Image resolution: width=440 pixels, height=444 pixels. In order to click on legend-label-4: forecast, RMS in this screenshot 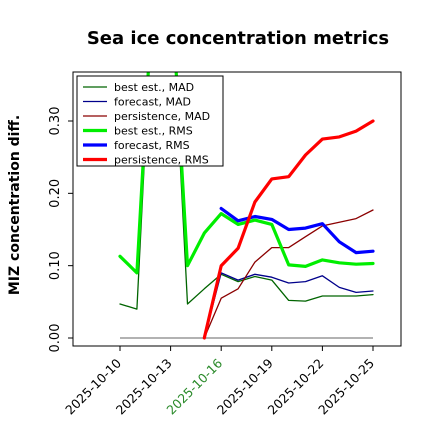, I will do `click(152, 145)`.